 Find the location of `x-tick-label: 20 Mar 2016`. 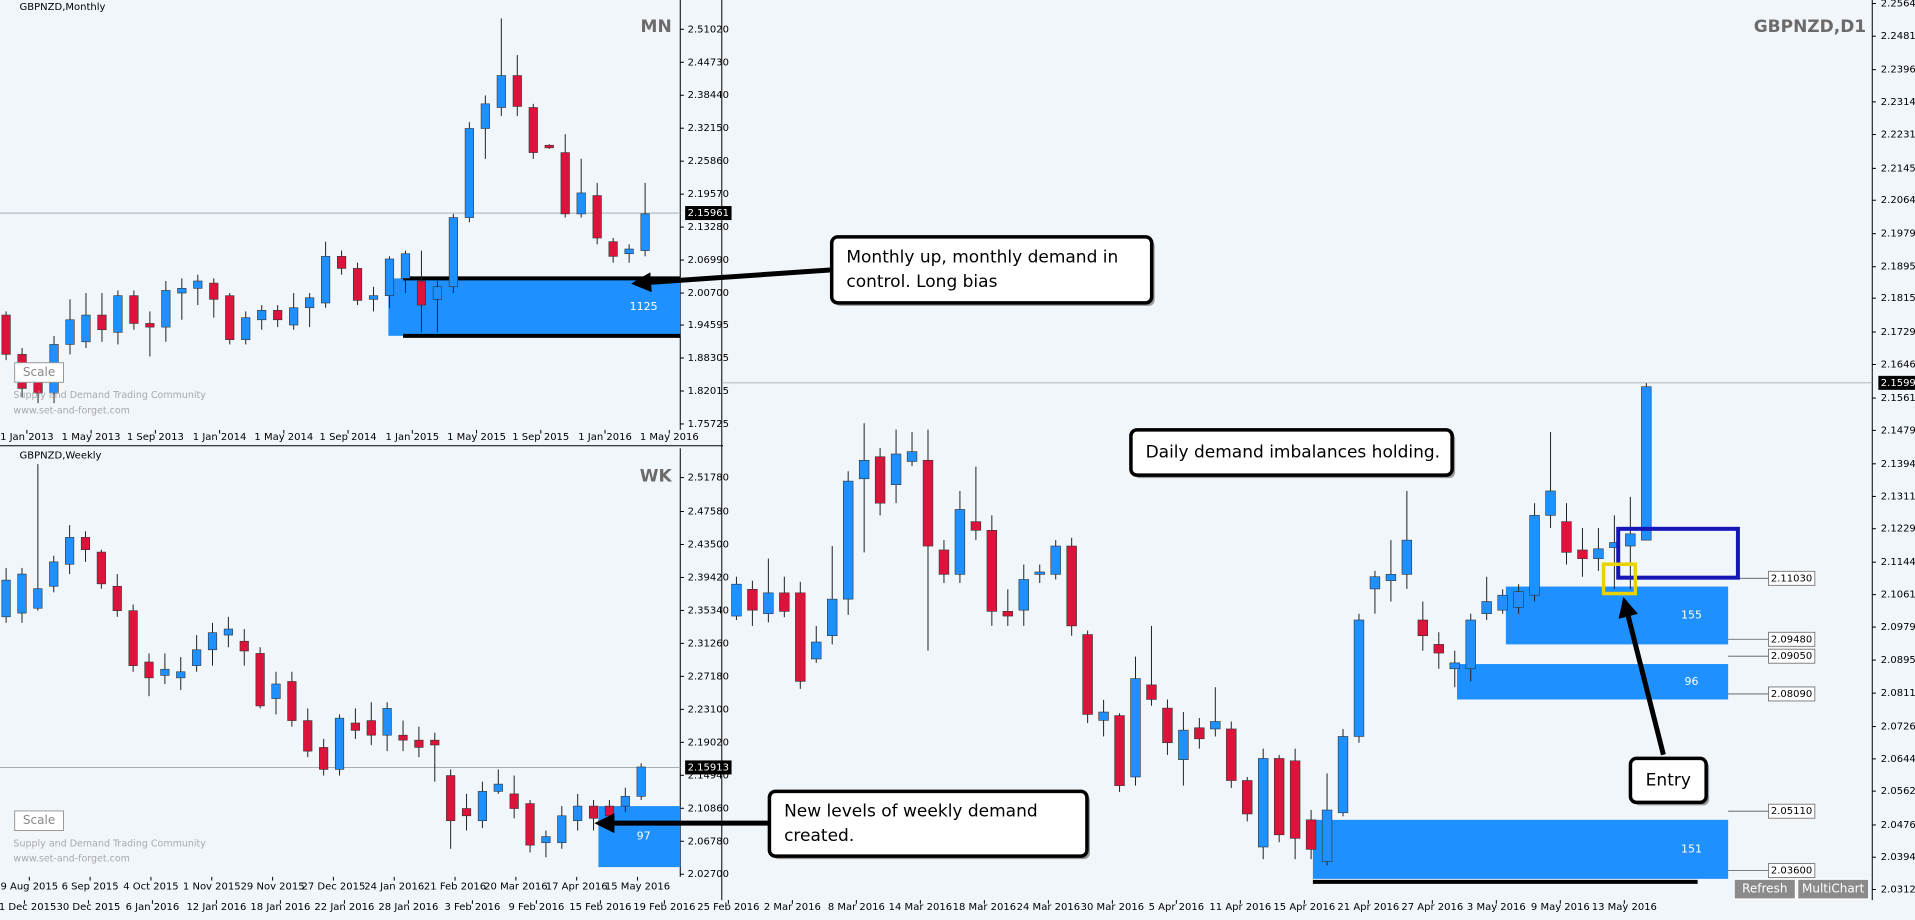

x-tick-label: 20 Mar 2016 is located at coordinates (515, 886).